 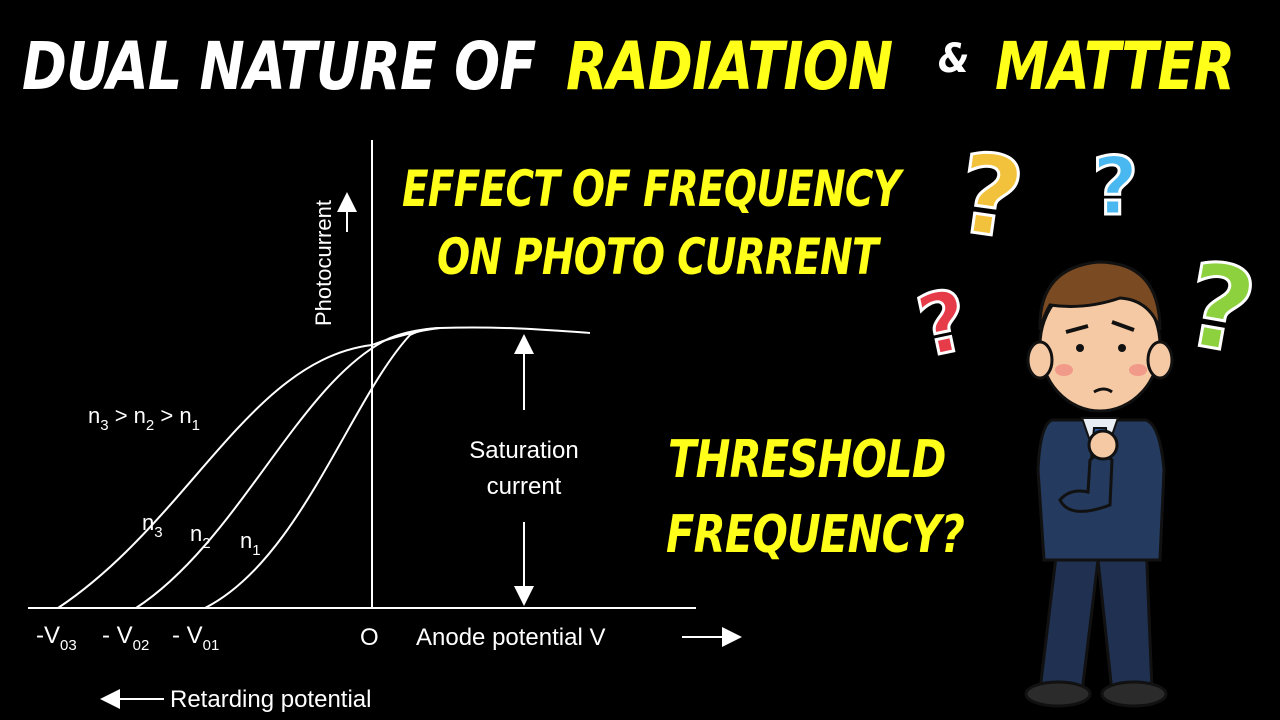 What do you see at coordinates (323, 263) in the screenshot?
I see `y-axis-label: Photocurrent` at bounding box center [323, 263].